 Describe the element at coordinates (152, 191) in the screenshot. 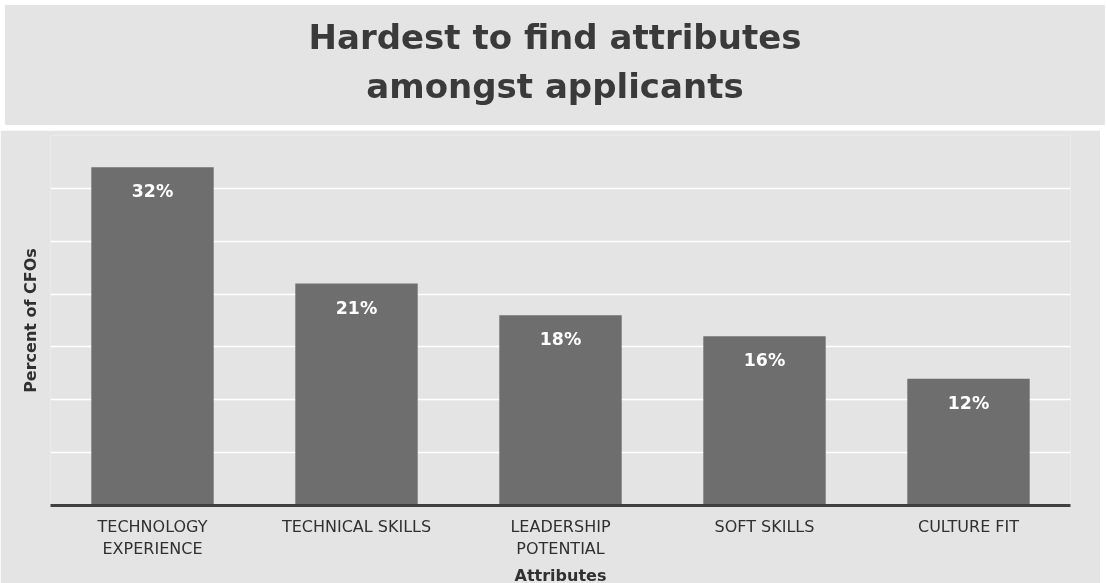

I see `data-label: 32%` at that location.